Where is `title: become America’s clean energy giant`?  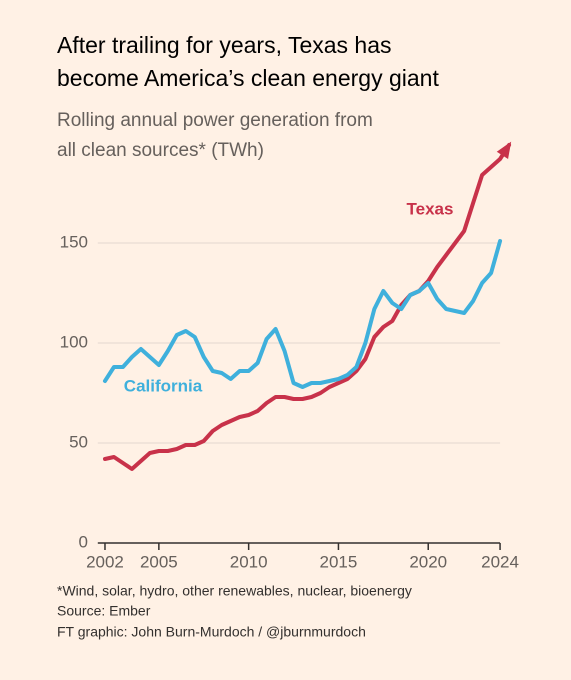
title: become America’s clean energy giant is located at coordinates (248, 78).